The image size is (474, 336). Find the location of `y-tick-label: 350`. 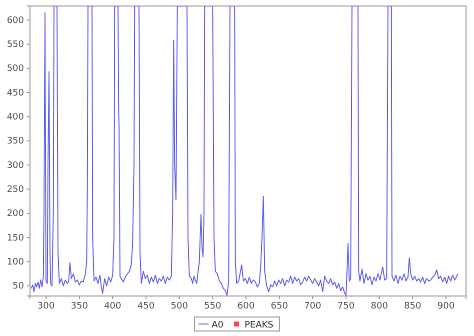

y-tick-label: 350 is located at coordinates (15, 141).